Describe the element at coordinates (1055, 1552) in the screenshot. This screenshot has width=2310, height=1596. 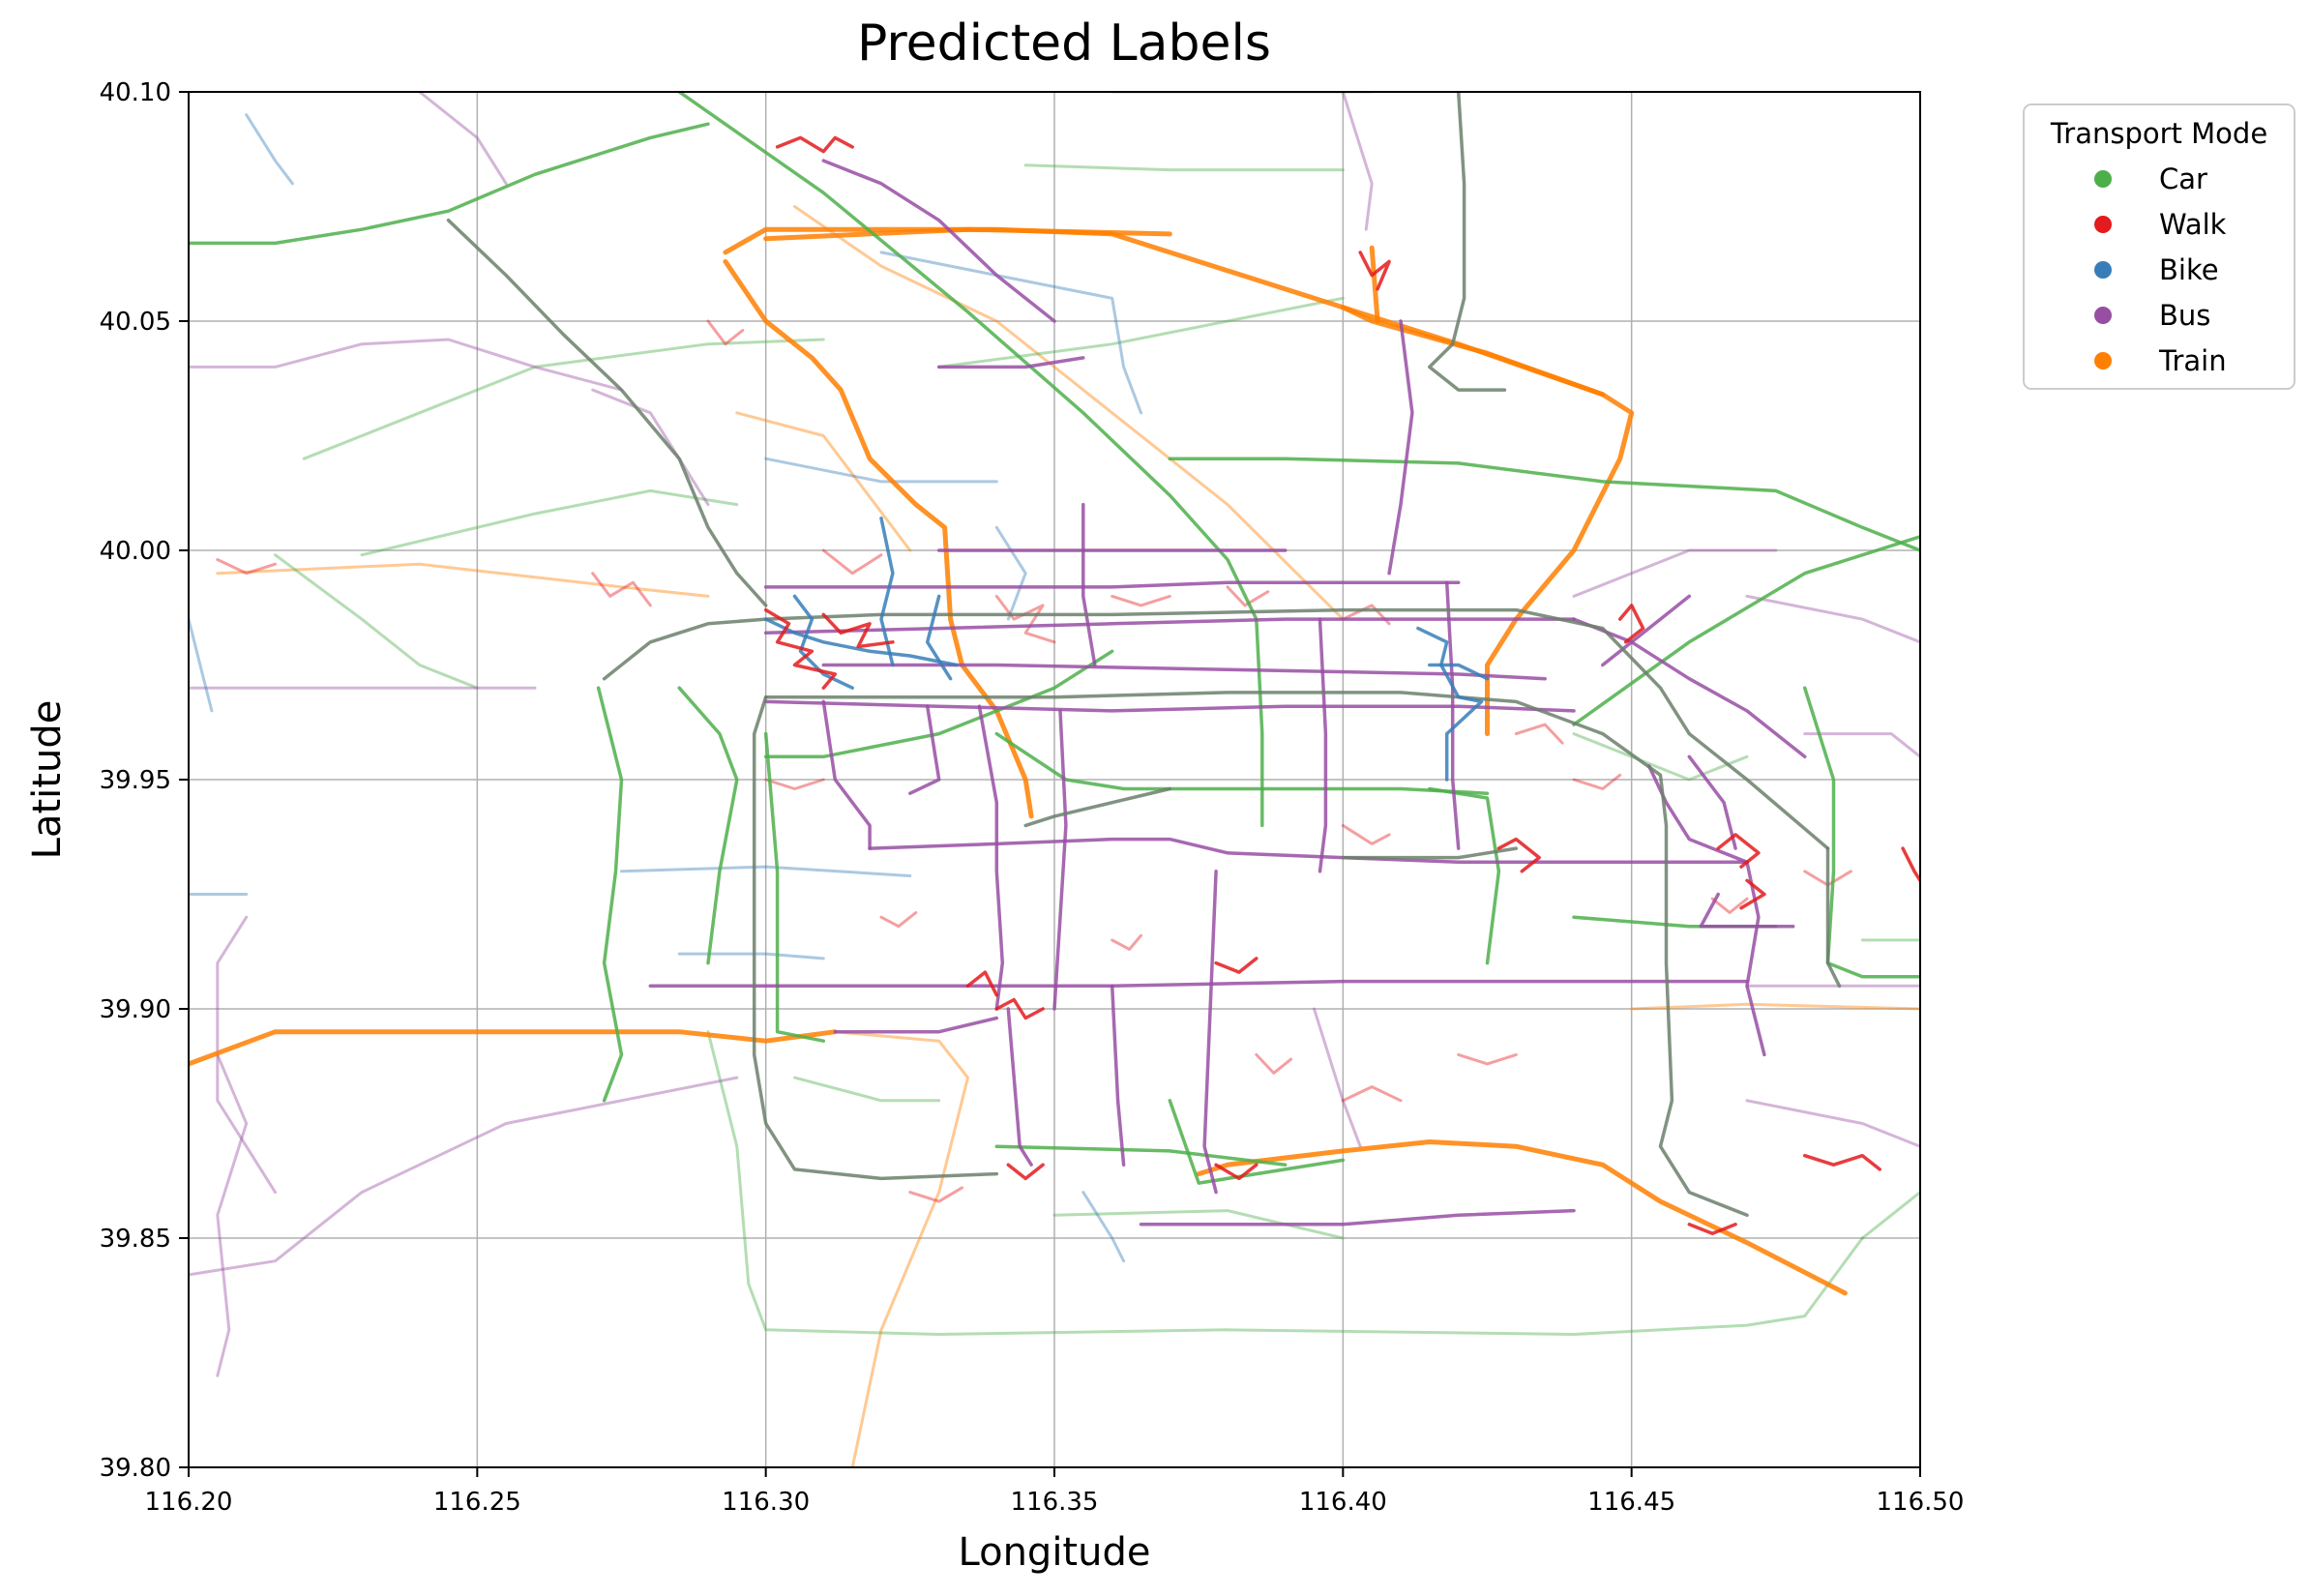
I see `x-axis-label: Longitude` at that location.